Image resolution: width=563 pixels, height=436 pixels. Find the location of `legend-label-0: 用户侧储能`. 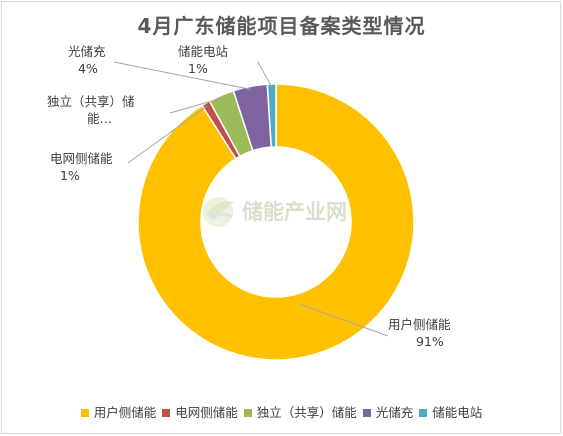

legend-label-0: 用户侧储能 is located at coordinates (125, 412).